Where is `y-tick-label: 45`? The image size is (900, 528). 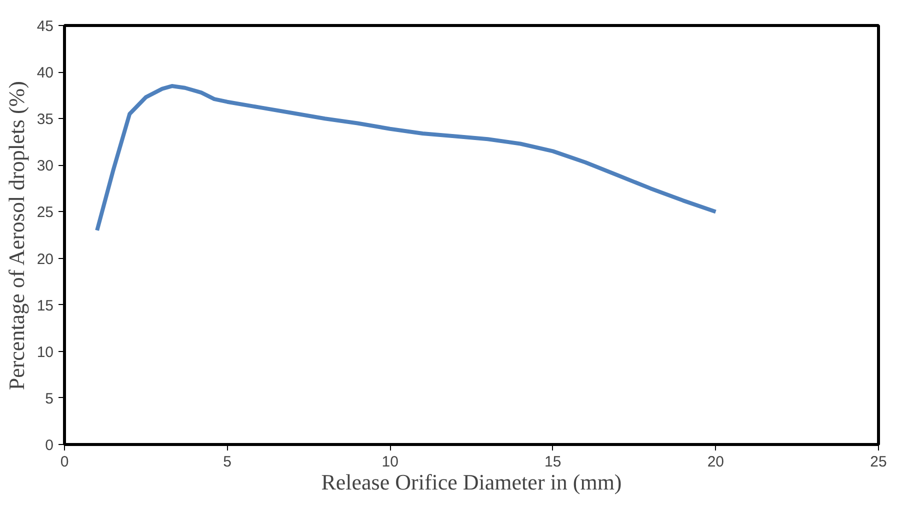
y-tick-label: 45 is located at coordinates (45, 26).